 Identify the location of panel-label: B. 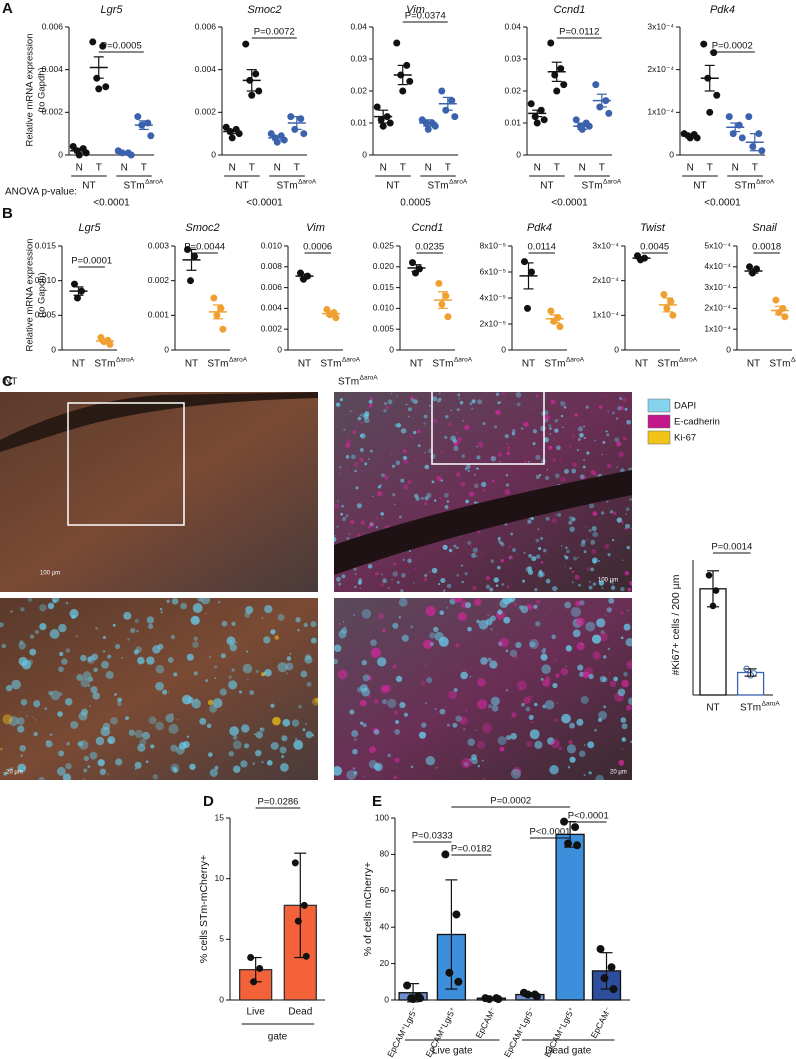
(7, 213).